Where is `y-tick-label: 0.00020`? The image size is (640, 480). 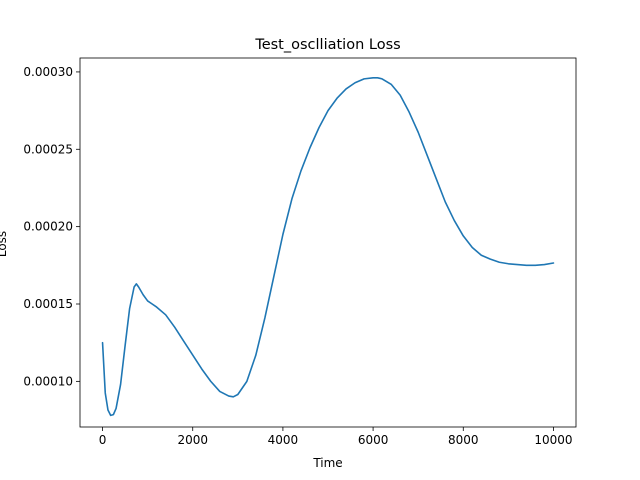 y-tick-label: 0.00020 is located at coordinates (48, 227).